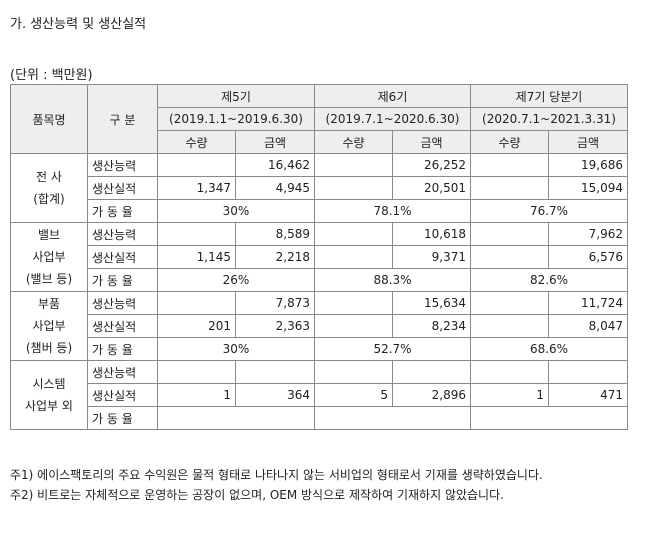 Image resolution: width=645 pixels, height=551 pixels. I want to click on segment-name-line: (합계), so click(49, 199).